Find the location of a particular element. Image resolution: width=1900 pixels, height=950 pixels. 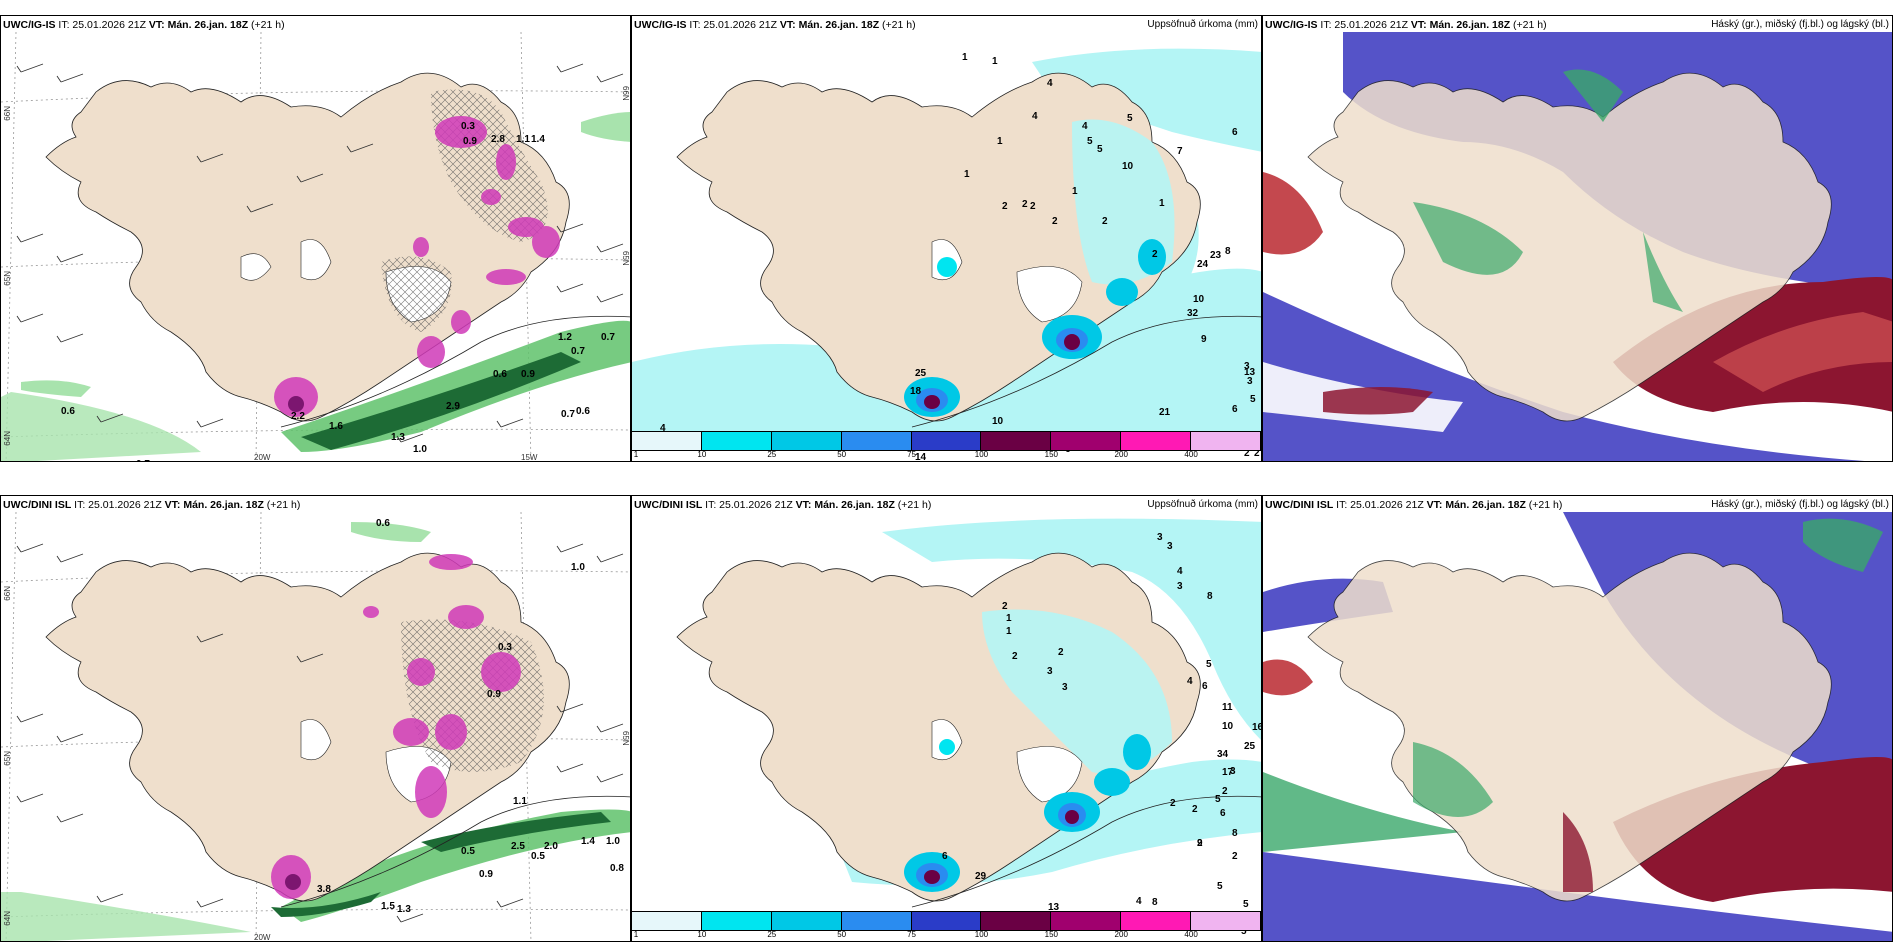

precip-map is located at coordinates (946, 232).